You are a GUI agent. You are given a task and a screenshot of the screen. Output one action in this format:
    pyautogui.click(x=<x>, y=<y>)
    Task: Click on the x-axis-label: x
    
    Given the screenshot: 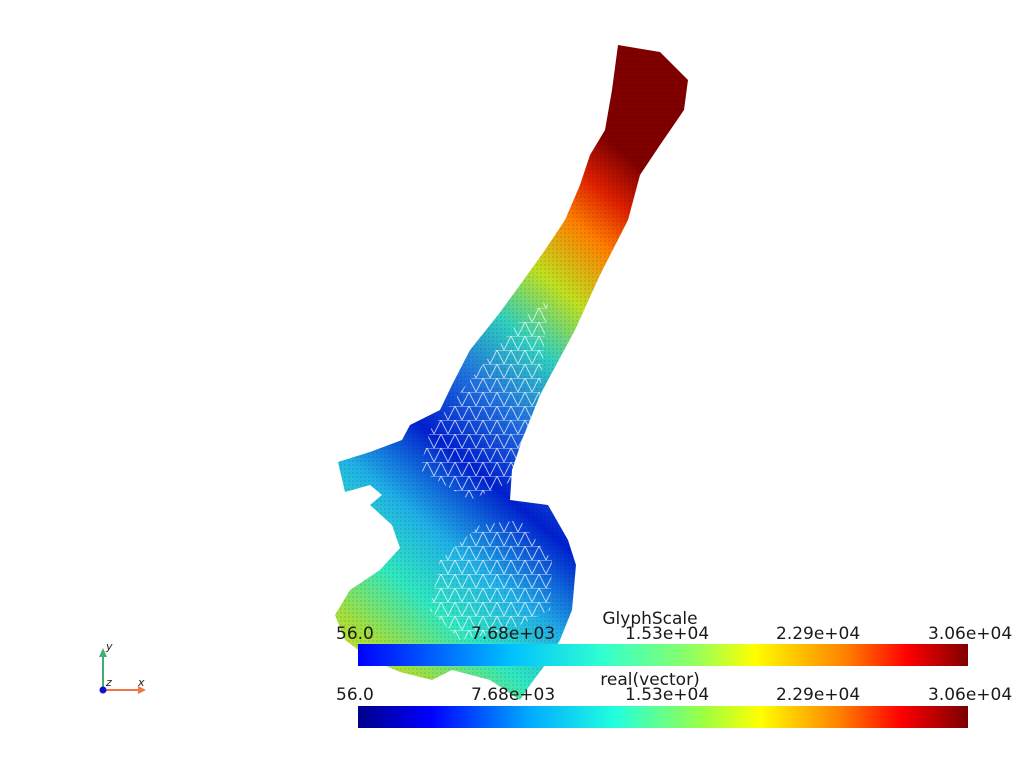 What is the action you would take?
    pyautogui.click(x=141, y=682)
    